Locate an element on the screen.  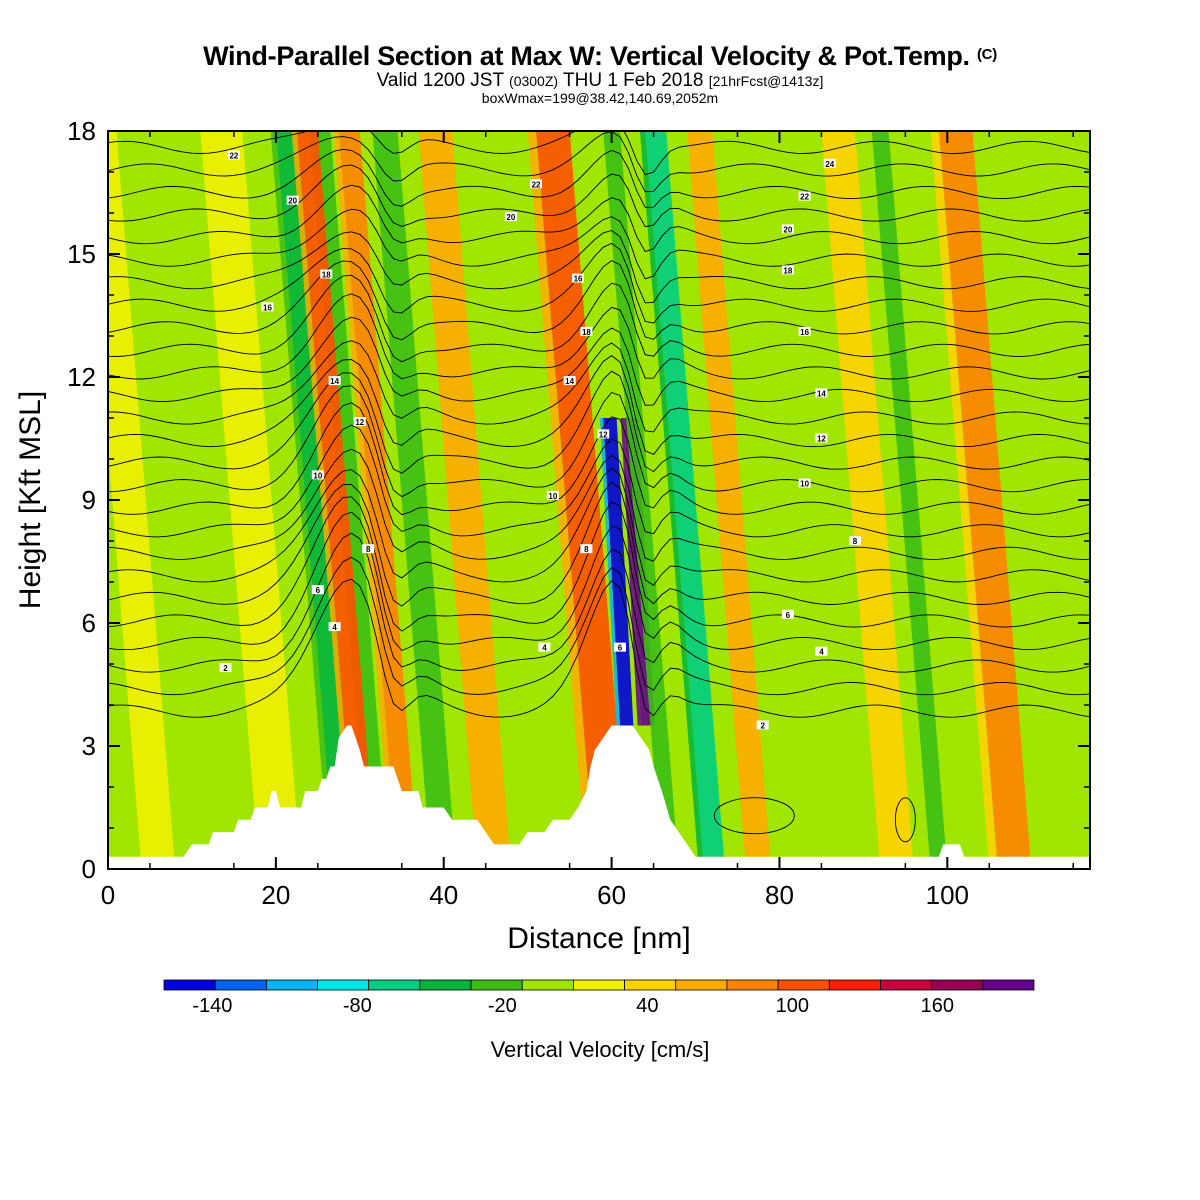
contour-label-2: 6 is located at coordinates (318, 590).